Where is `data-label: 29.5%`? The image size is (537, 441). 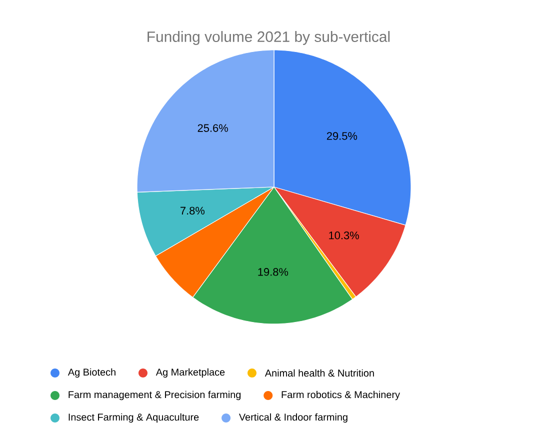
data-label: 29.5% is located at coordinates (342, 136).